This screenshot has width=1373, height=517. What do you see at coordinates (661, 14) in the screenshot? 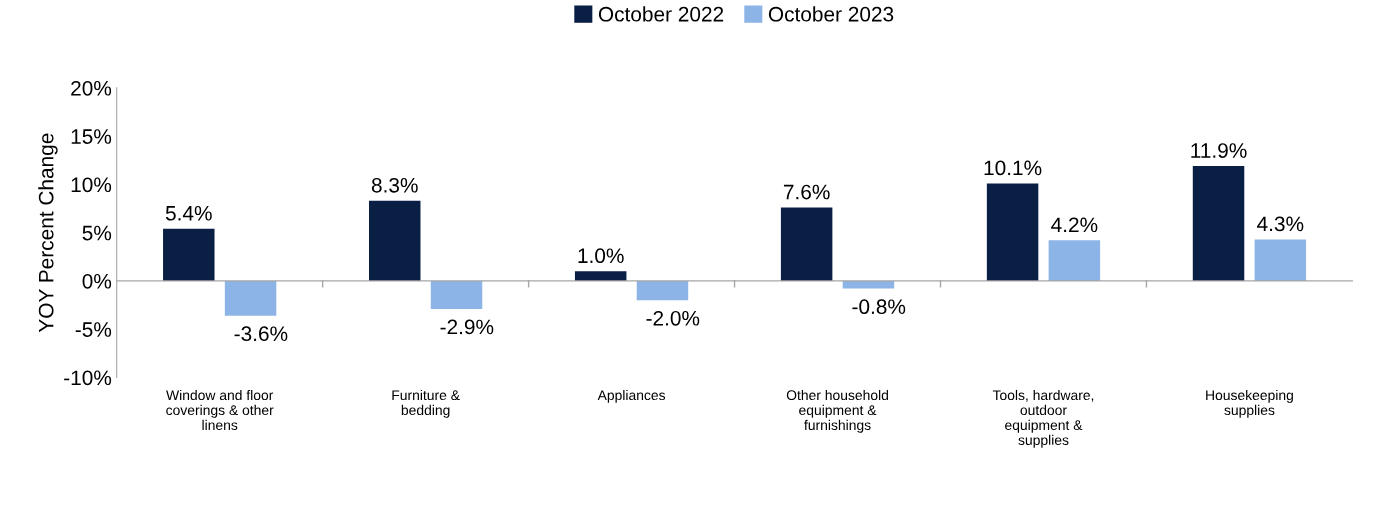
I see `legend-label: October 2022` at bounding box center [661, 14].